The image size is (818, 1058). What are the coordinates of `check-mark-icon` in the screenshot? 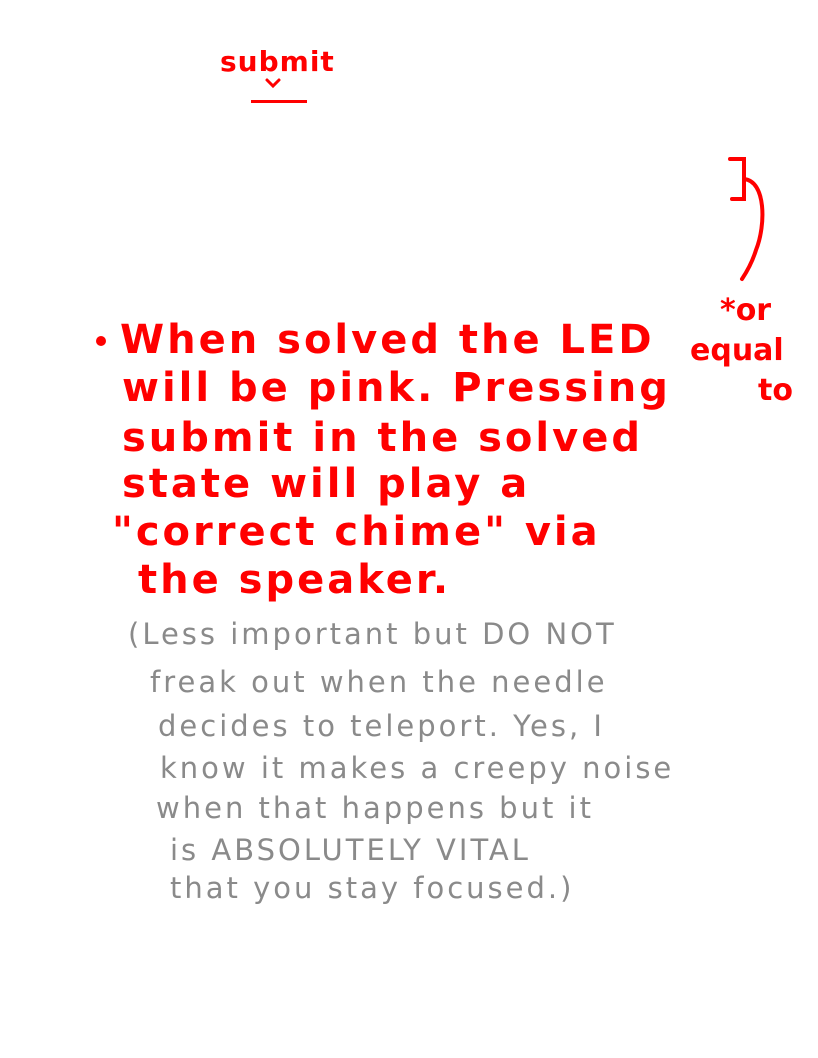 It's located at (273, 83).